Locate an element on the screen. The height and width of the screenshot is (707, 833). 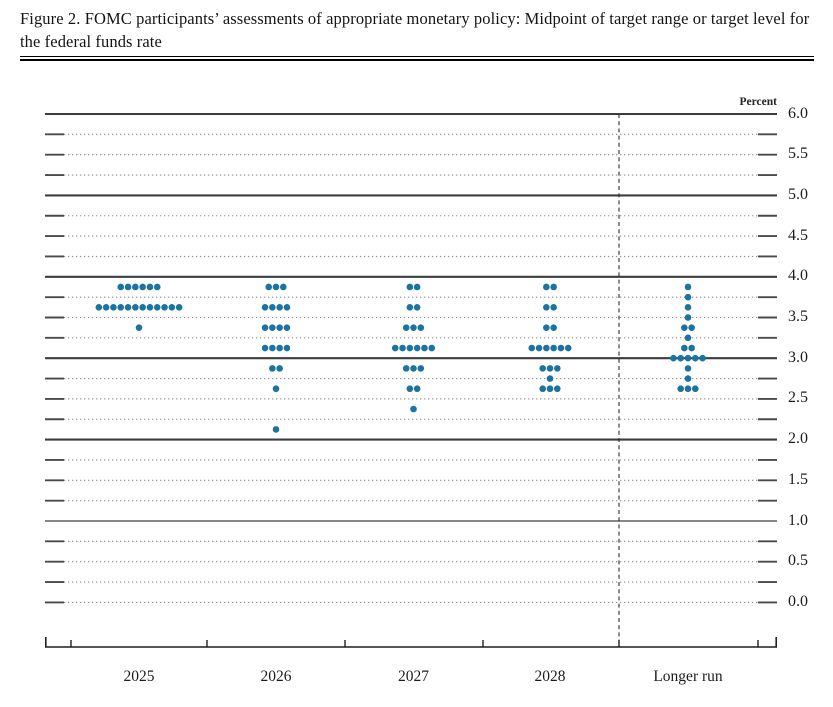
x-axis-label-2025: 2025 is located at coordinates (139, 676).